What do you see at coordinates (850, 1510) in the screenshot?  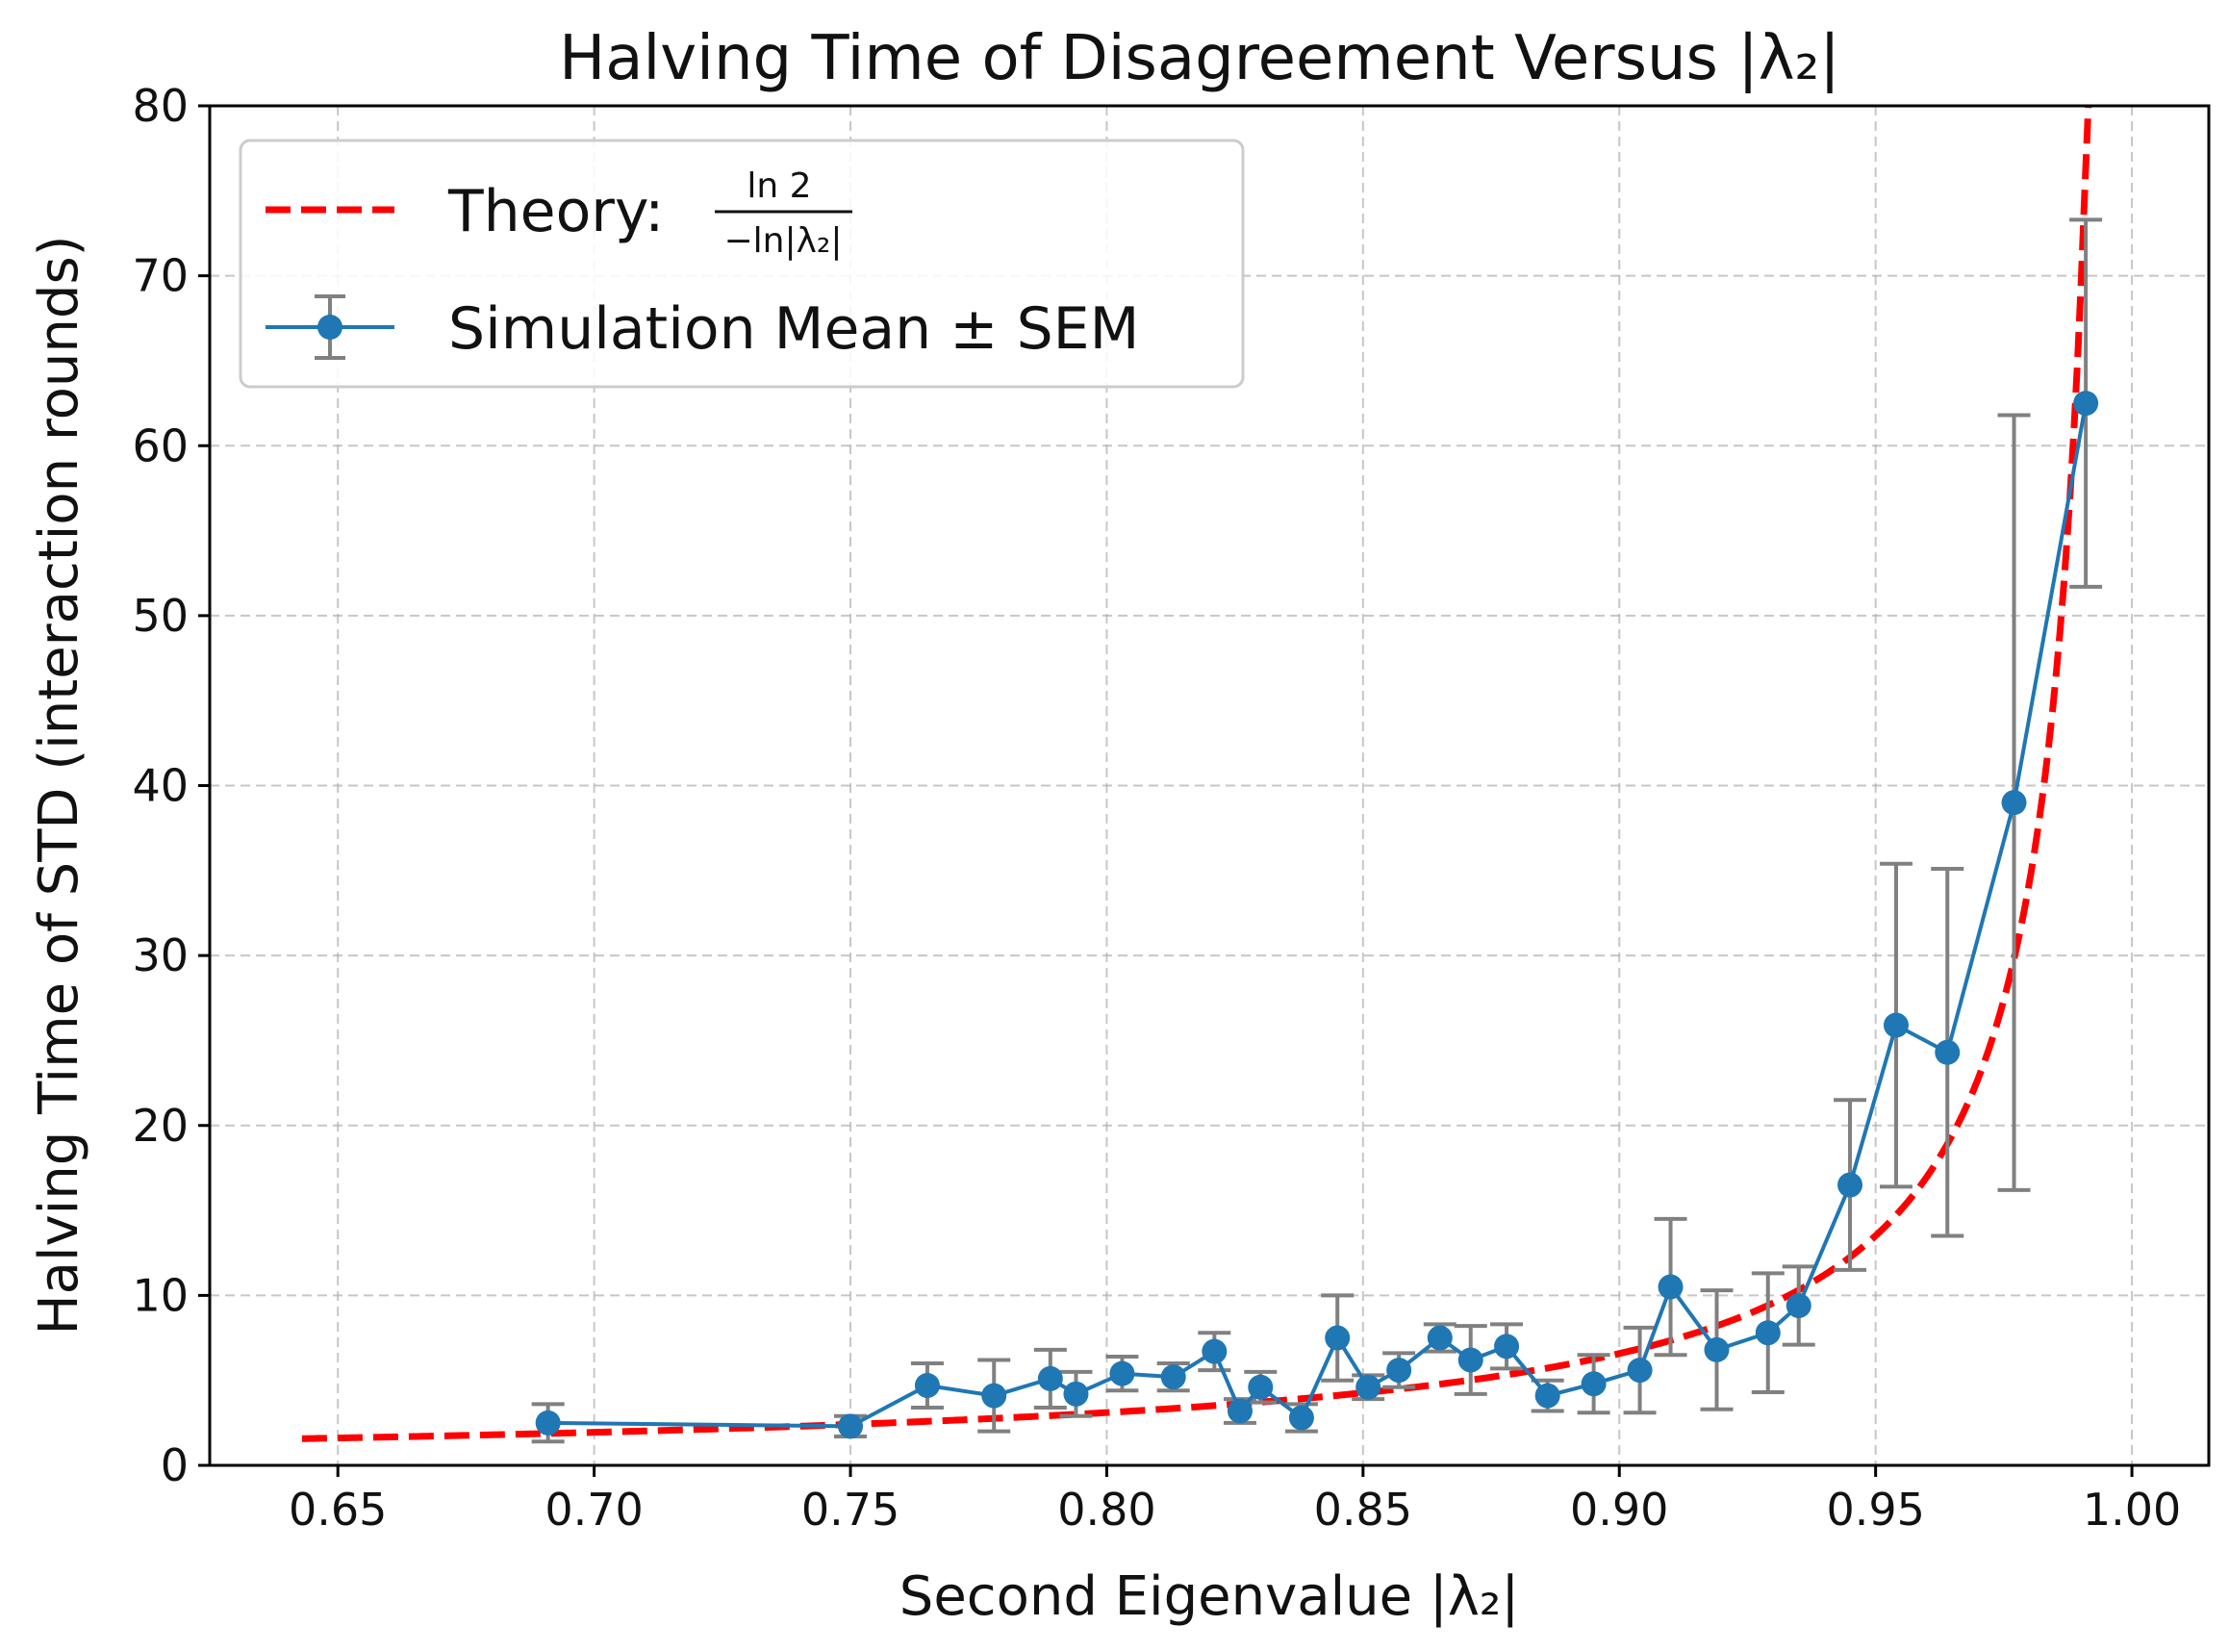 I see `x-tick-label: 0.75` at bounding box center [850, 1510].